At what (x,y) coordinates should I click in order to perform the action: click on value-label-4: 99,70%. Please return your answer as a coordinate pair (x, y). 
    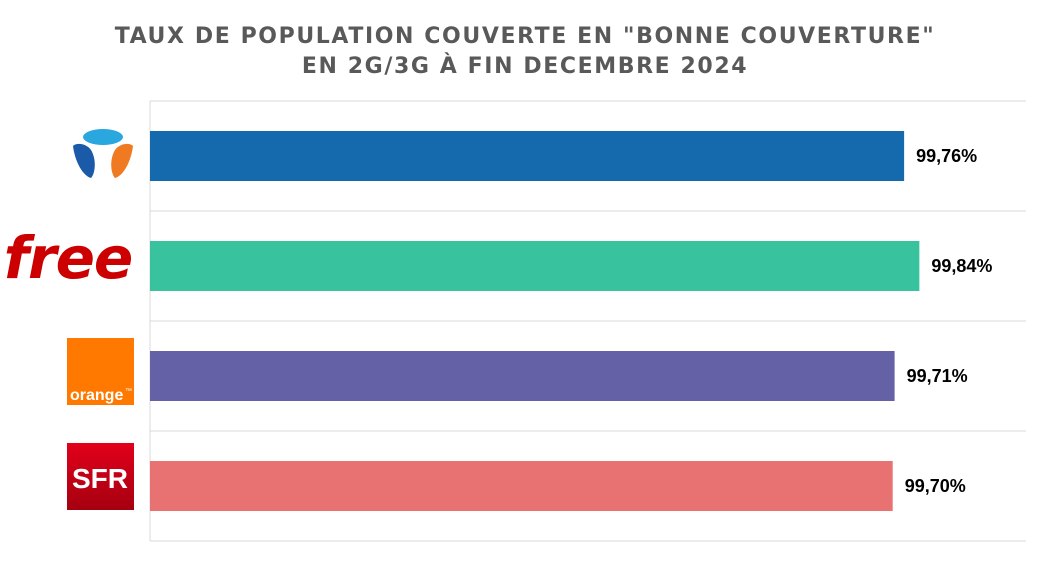
    Looking at the image, I should click on (935, 486).